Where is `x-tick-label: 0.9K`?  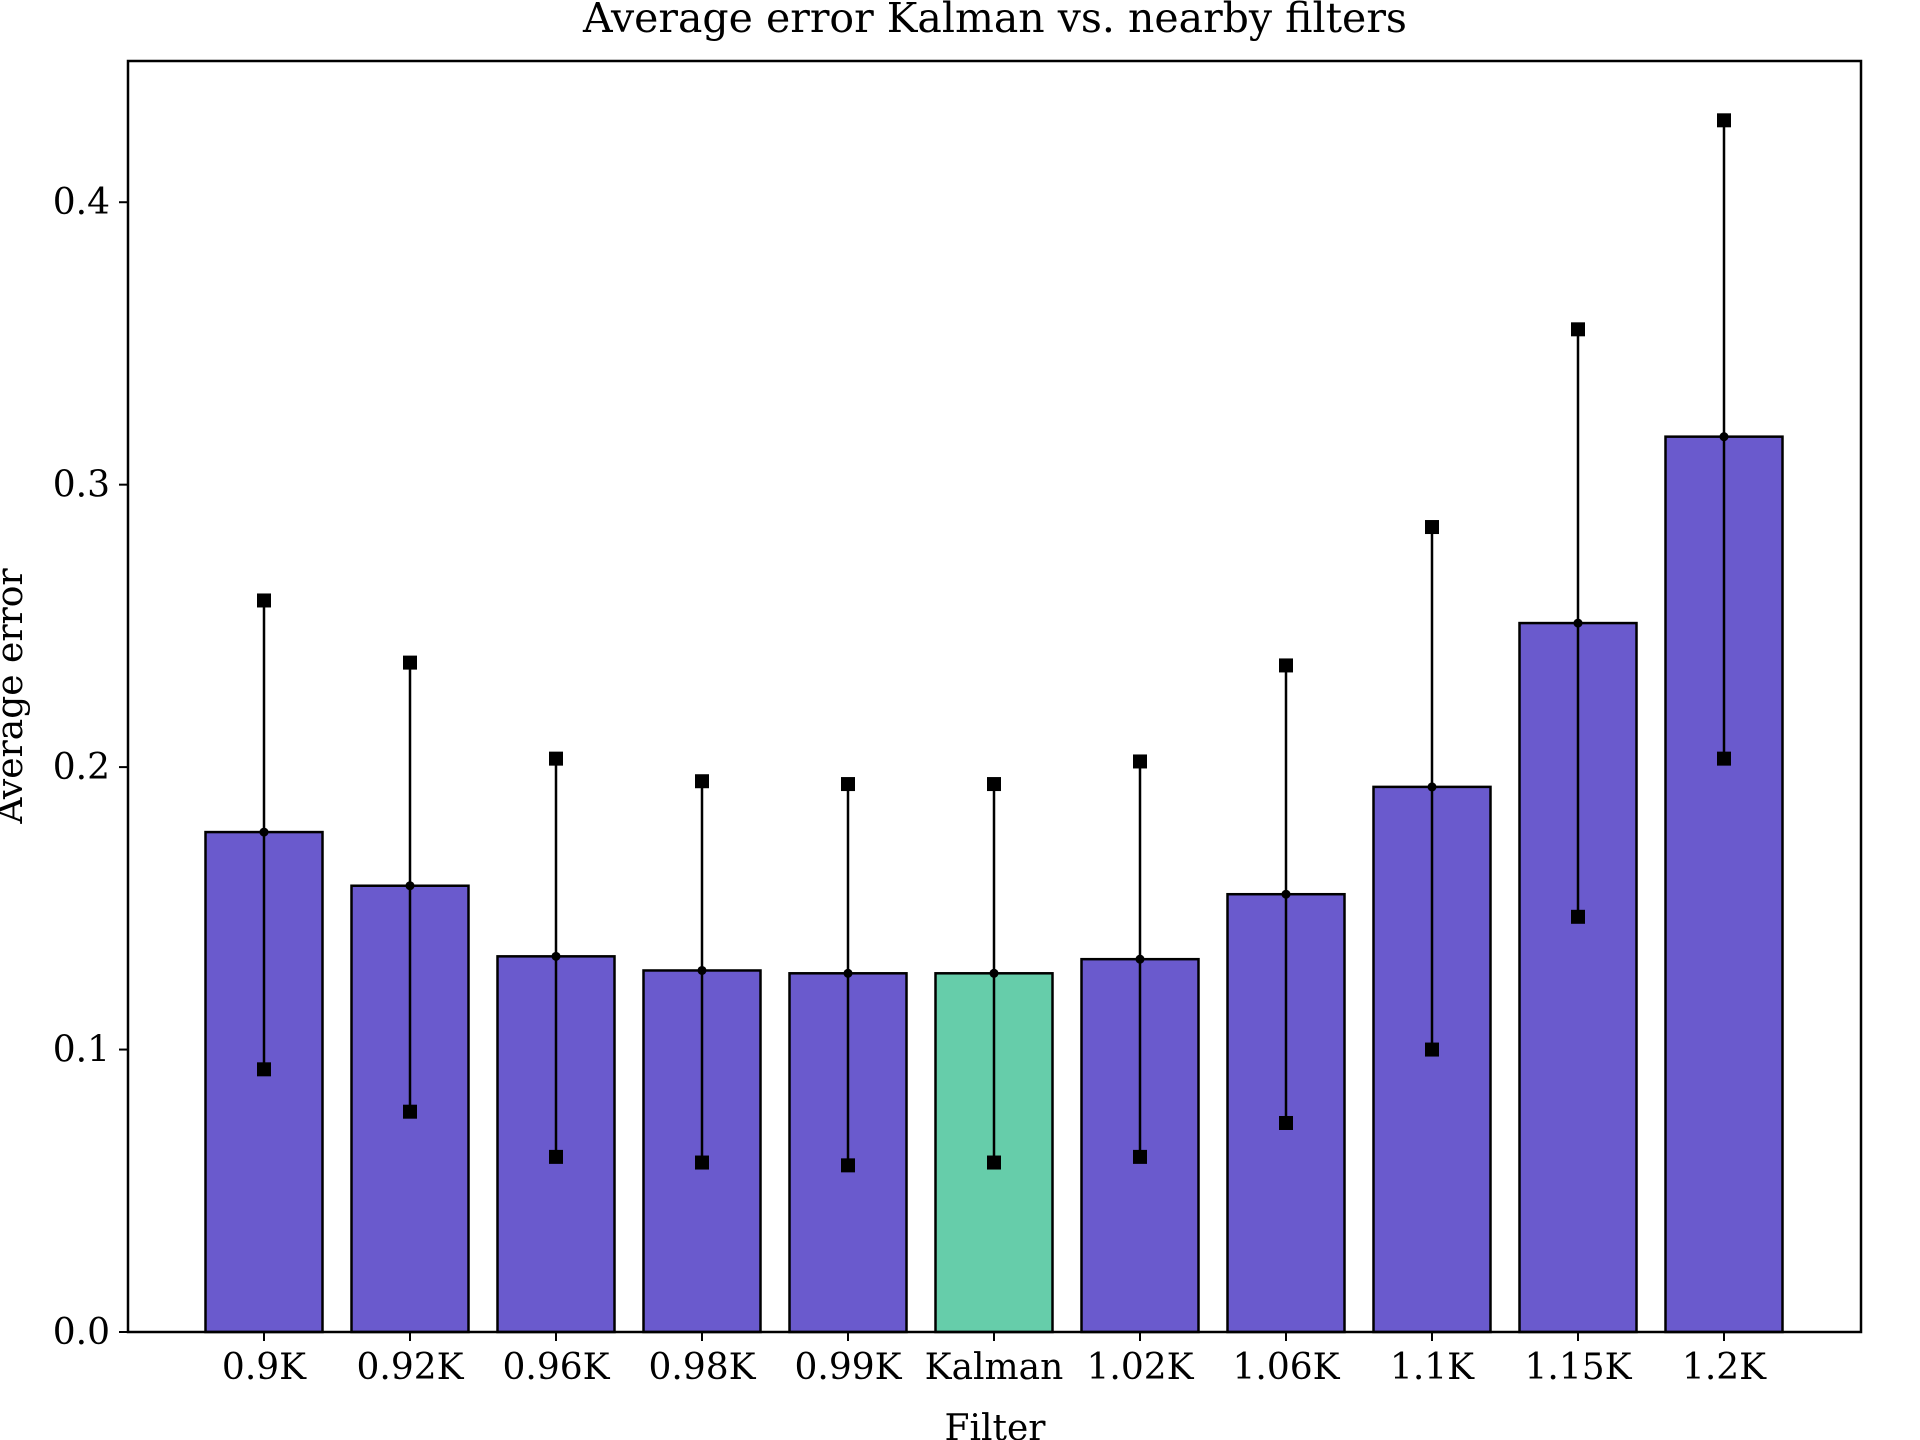
x-tick-label: 0.9K is located at coordinates (264, 1367).